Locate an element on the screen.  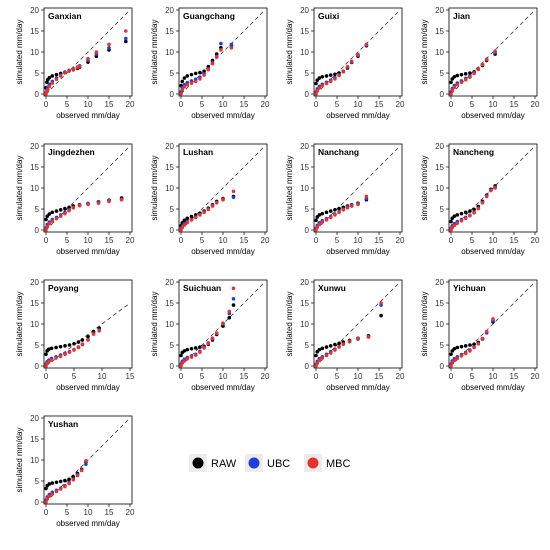
station-title: Jian is located at coordinates (461, 16).